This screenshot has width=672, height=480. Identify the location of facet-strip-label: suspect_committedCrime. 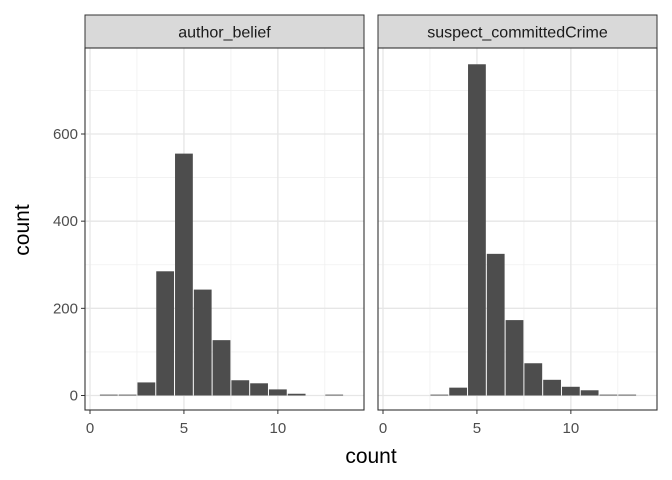
(517, 33).